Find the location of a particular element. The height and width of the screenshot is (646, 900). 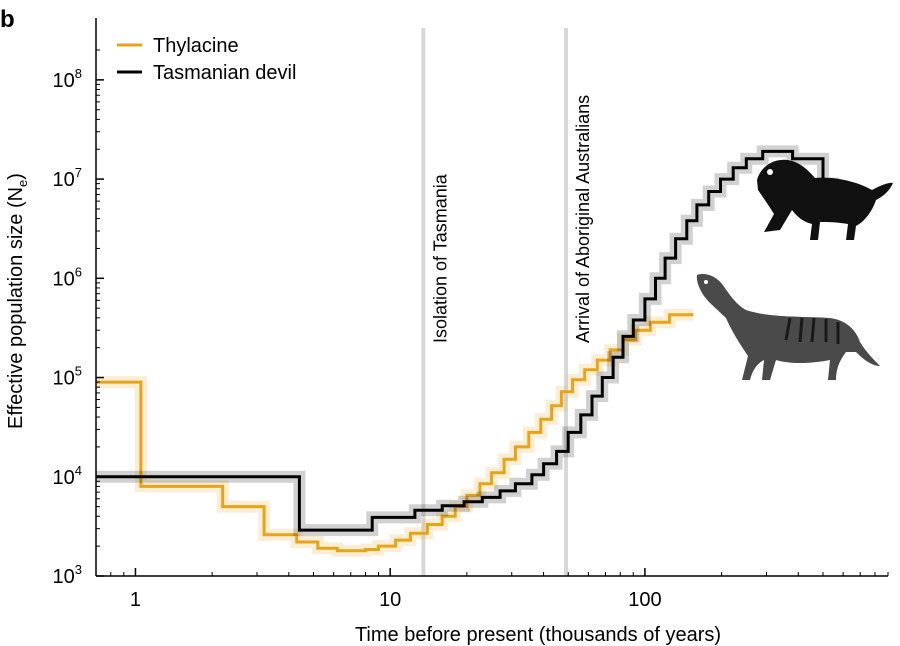

tasmanian-devil-silhouette-icon is located at coordinates (825, 199).